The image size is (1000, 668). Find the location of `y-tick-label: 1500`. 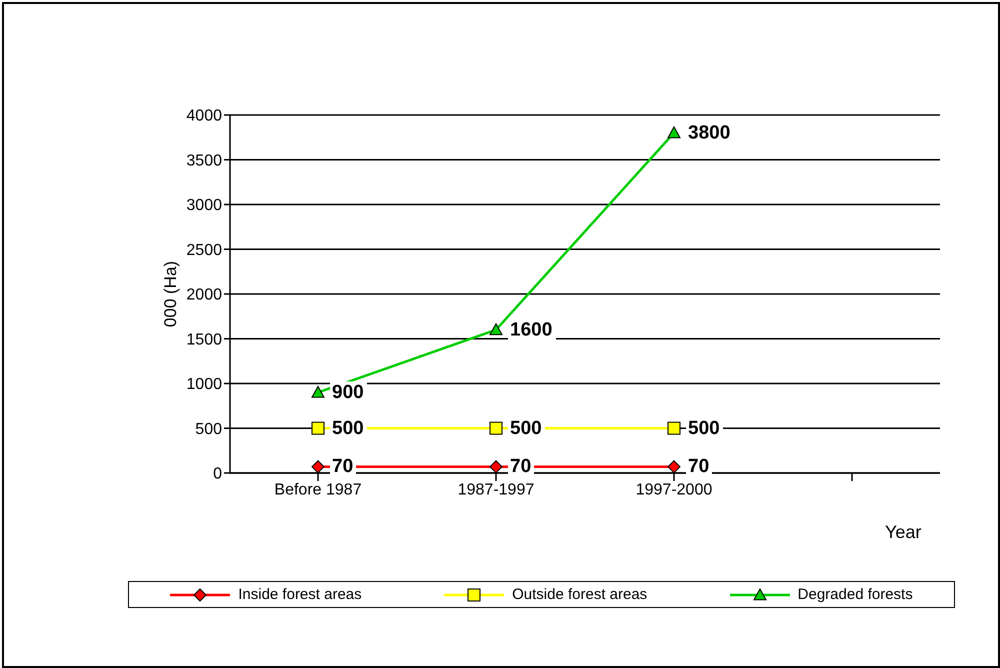

y-tick-label: 1500 is located at coordinates (204, 339).